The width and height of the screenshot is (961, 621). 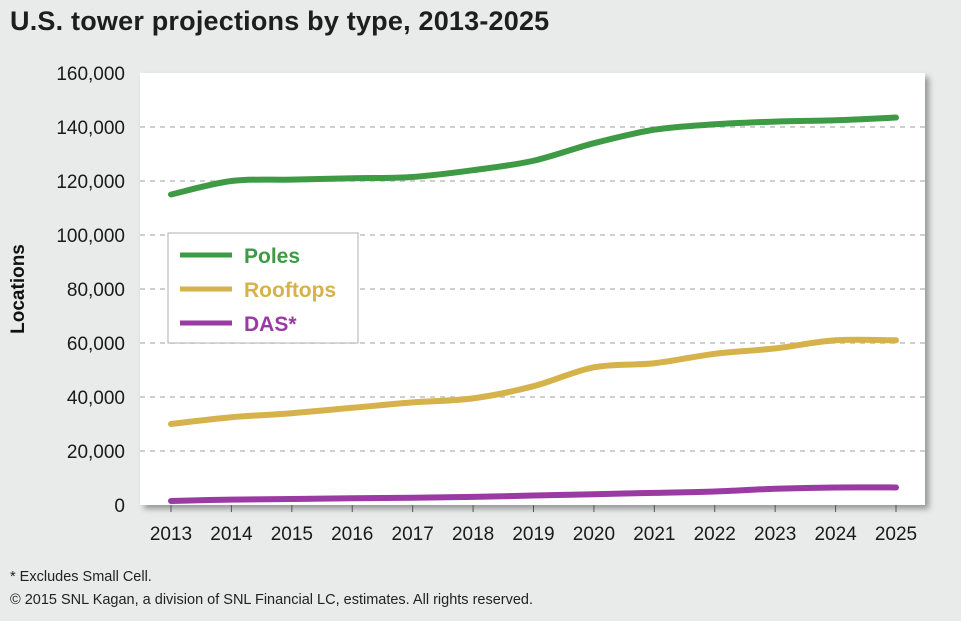 What do you see at coordinates (654, 534) in the screenshot?
I see `x-tick-label: 2021` at bounding box center [654, 534].